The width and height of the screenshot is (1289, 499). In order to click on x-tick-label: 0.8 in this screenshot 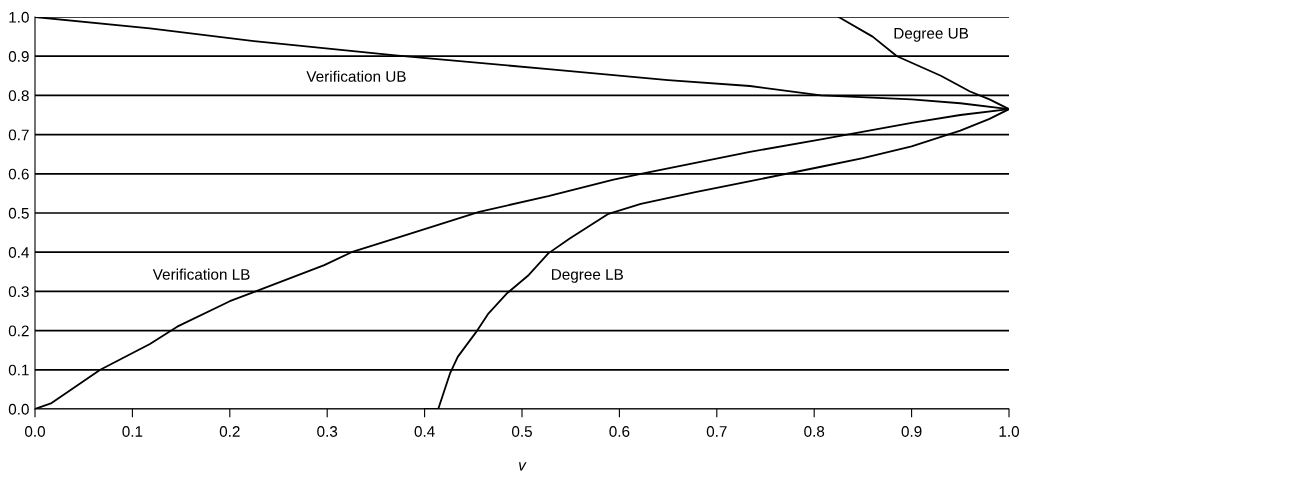, I will do `click(814, 431)`.